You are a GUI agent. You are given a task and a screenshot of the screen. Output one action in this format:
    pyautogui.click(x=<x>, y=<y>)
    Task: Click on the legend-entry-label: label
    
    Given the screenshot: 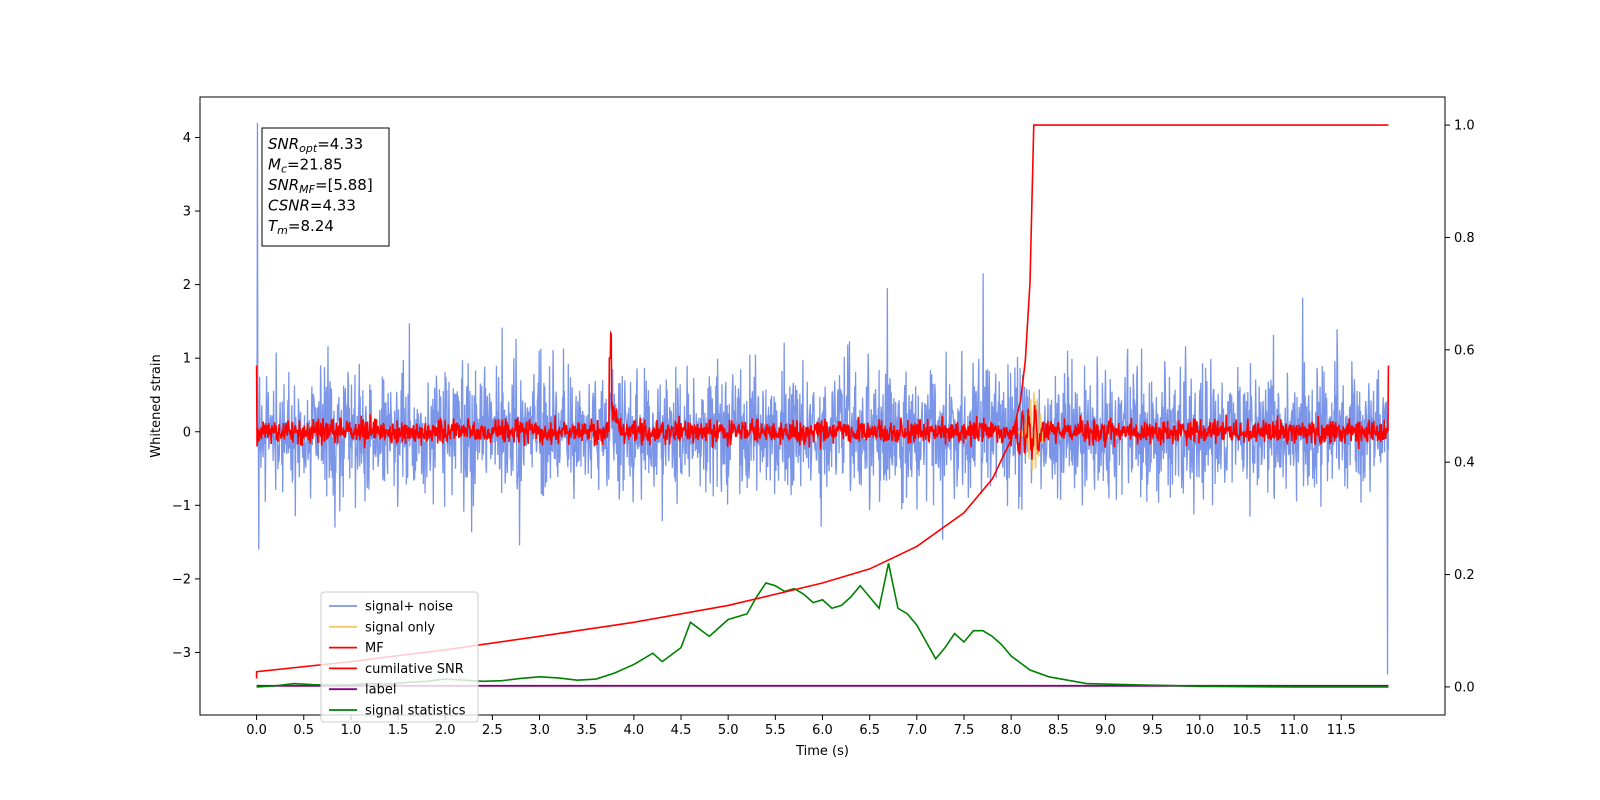 What is the action you would take?
    pyautogui.click(x=380, y=690)
    